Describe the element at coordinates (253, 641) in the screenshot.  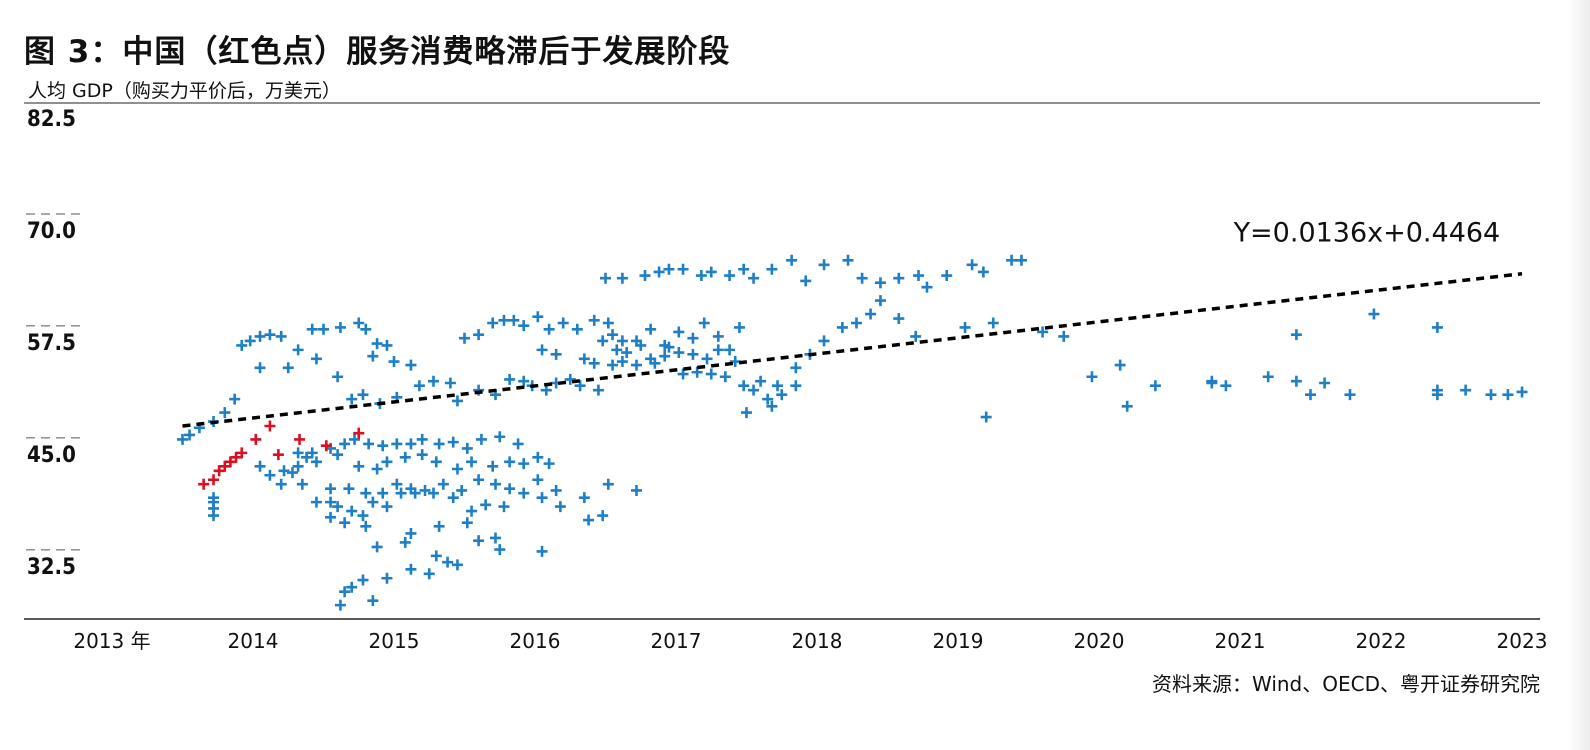
I see `x-tick-label: 2014` at that location.